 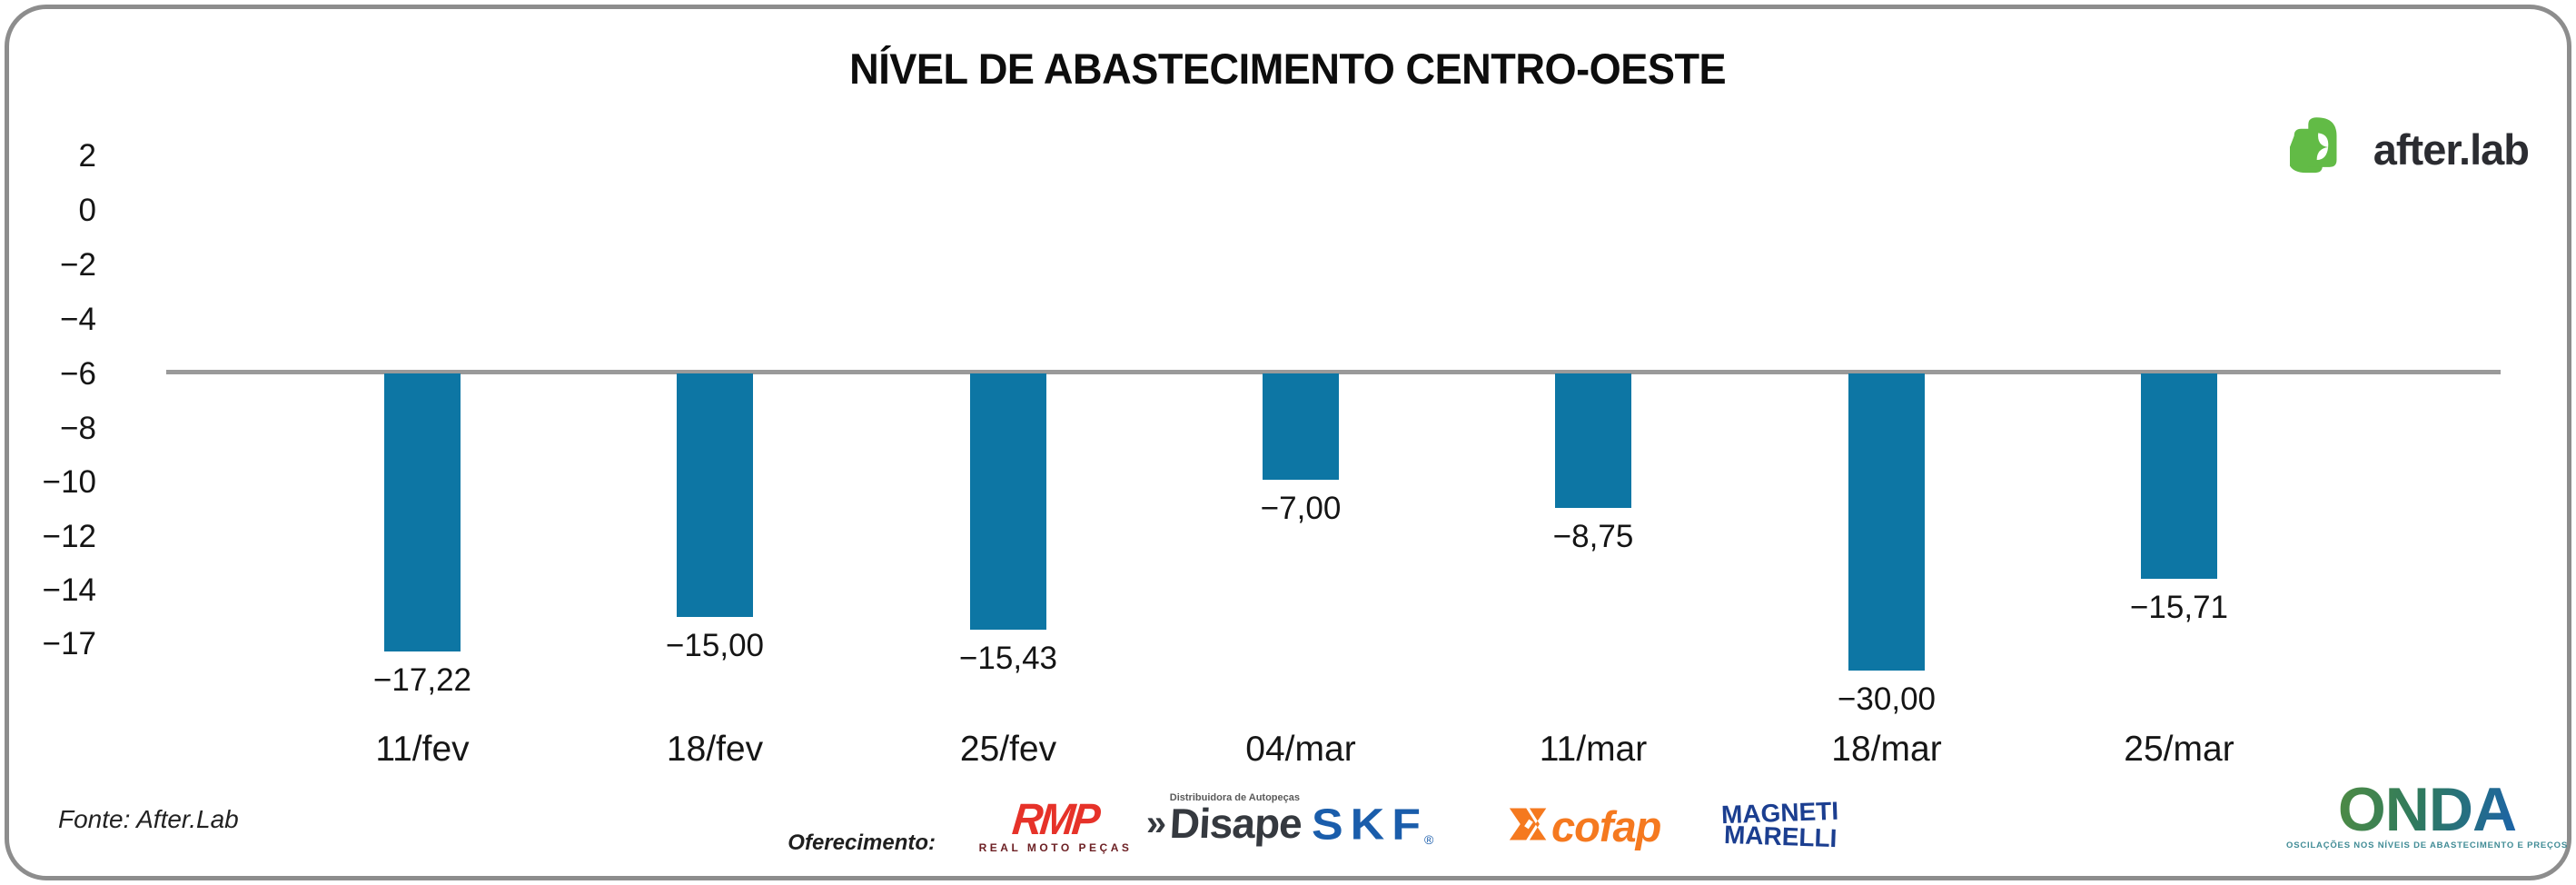 I want to click on disape-tagline: Distribuidora de Autopeças, so click(x=1234, y=797).